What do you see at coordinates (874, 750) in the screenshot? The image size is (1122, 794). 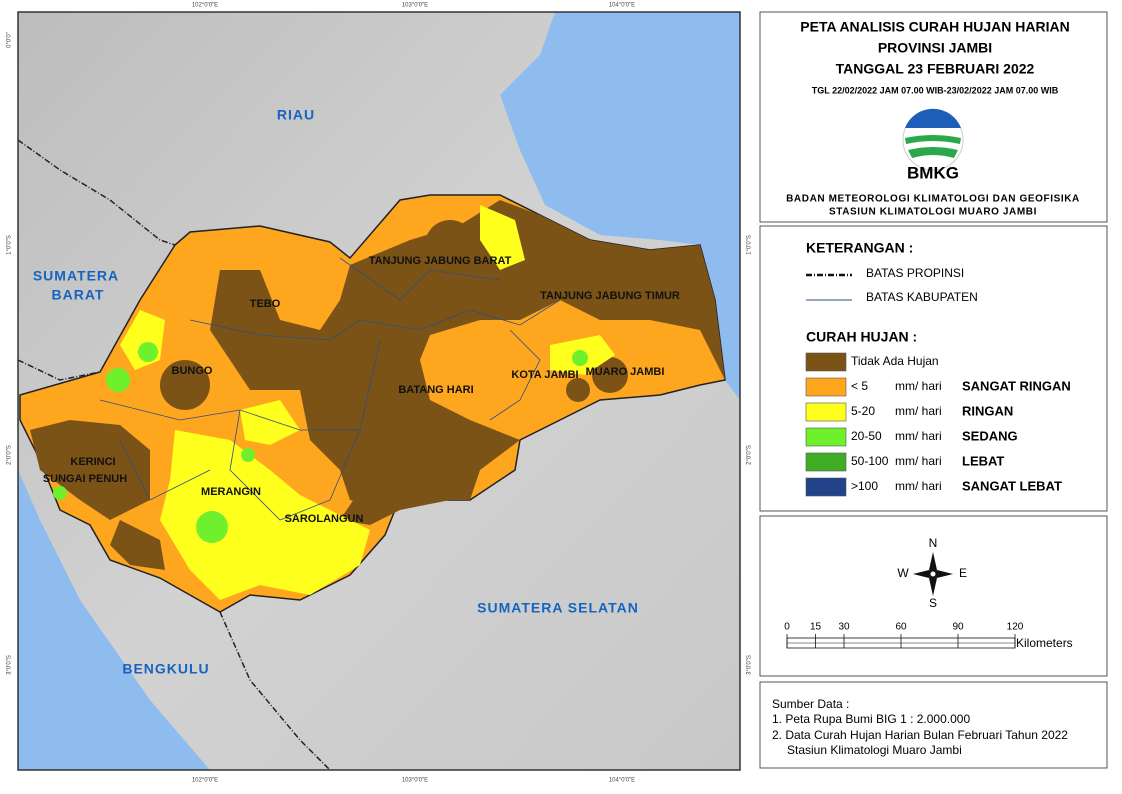 I see `source-item: Stasiun Klimatologi Muaro Jambi` at bounding box center [874, 750].